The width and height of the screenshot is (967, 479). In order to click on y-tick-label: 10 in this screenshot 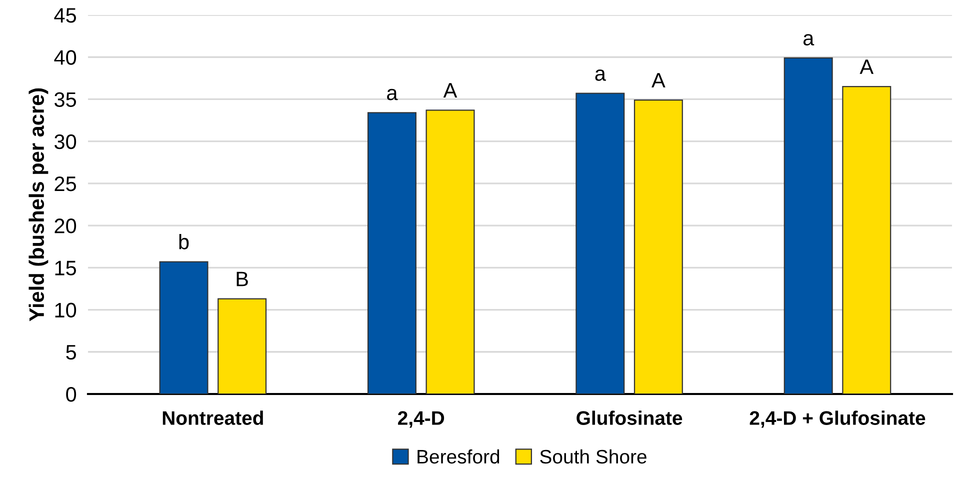, I will do `click(65, 310)`.